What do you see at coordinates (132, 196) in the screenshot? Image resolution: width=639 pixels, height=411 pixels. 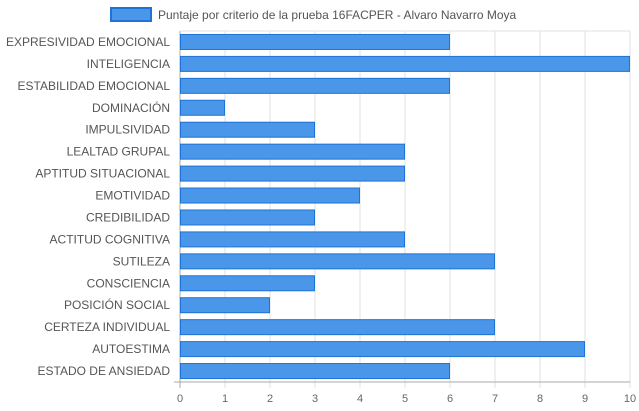 I see `category-label: EMOTIVIDAD` at bounding box center [132, 196].